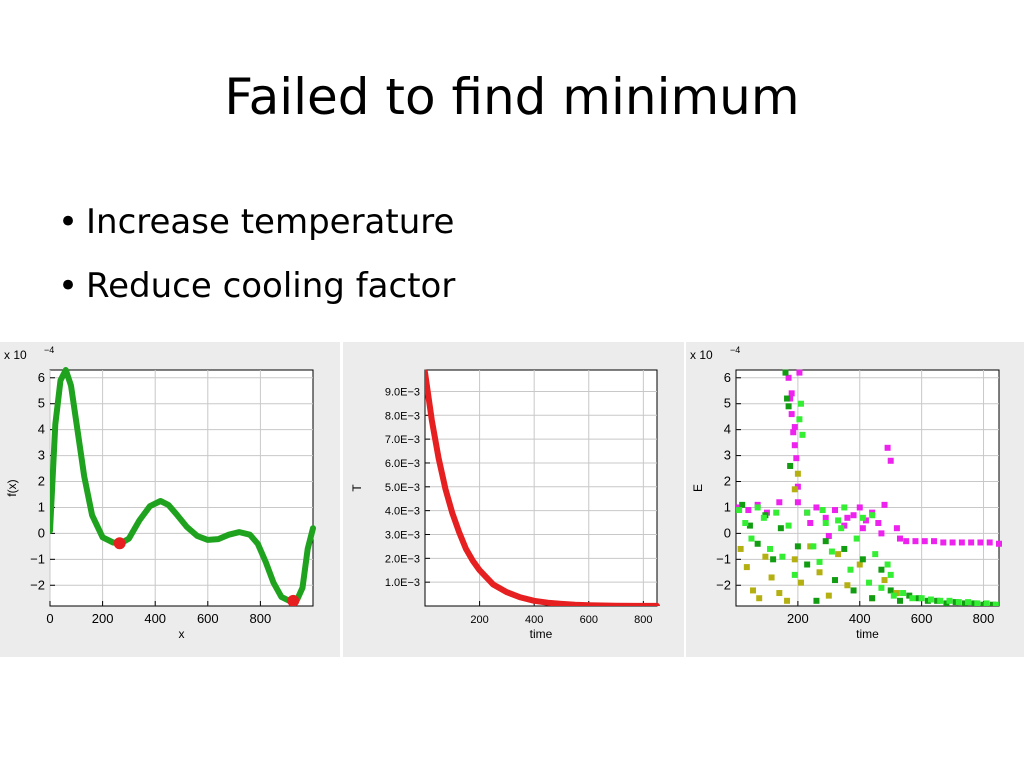 The width and height of the screenshot is (1024, 768). What do you see at coordinates (479, 620) in the screenshot?
I see `x-tick-label: 200` at bounding box center [479, 620].